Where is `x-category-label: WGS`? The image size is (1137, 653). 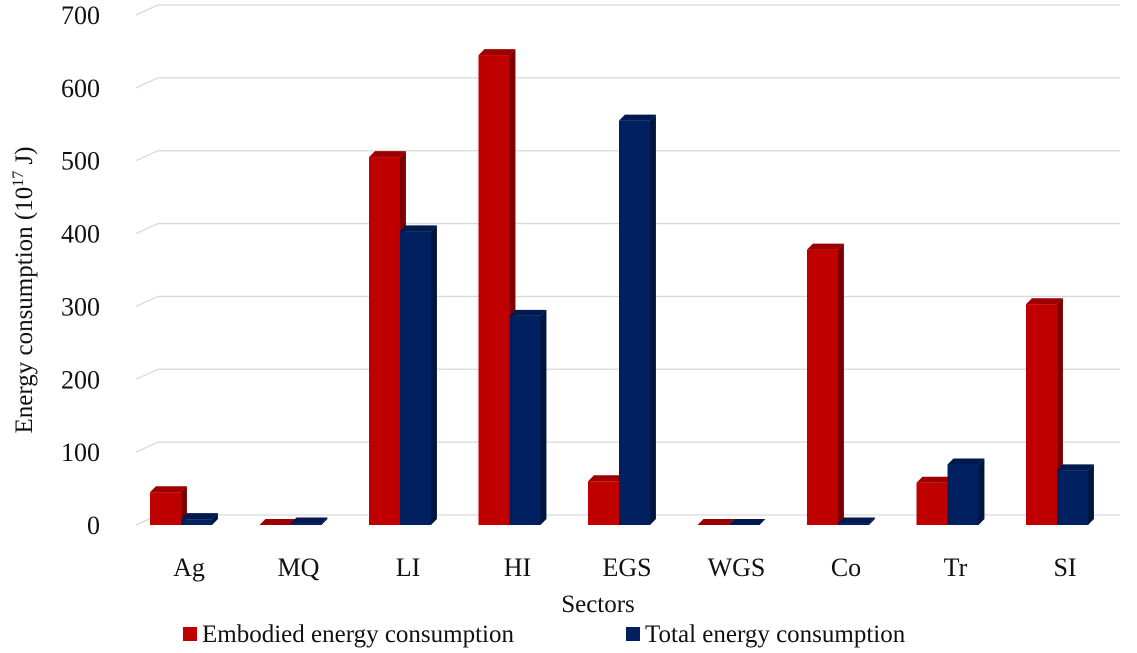 x-category-label: WGS is located at coordinates (737, 567).